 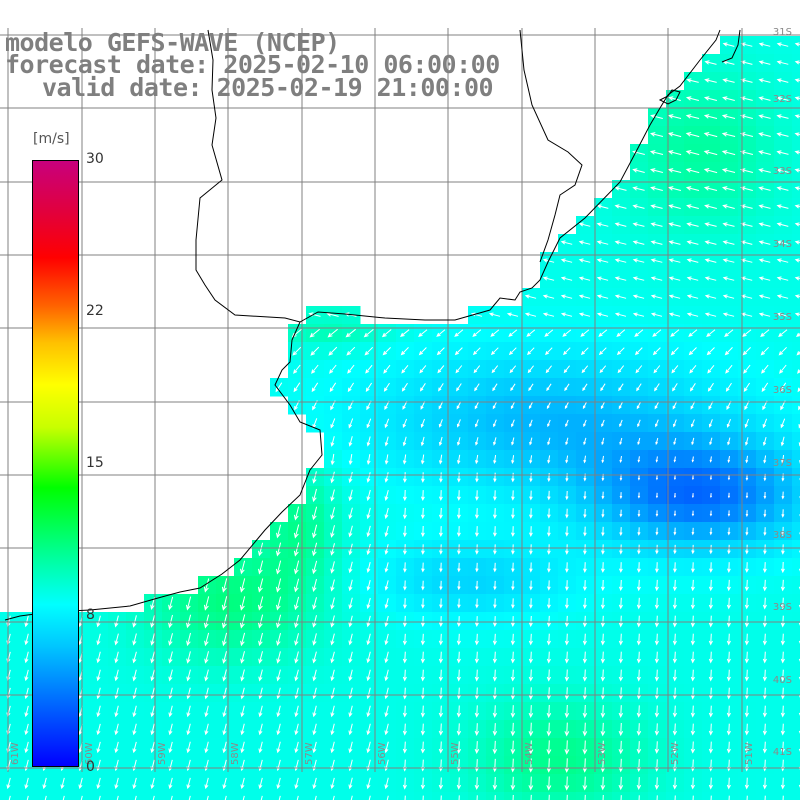 What do you see at coordinates (675, 753) in the screenshot?
I see `lon-label: 52W` at bounding box center [675, 753].